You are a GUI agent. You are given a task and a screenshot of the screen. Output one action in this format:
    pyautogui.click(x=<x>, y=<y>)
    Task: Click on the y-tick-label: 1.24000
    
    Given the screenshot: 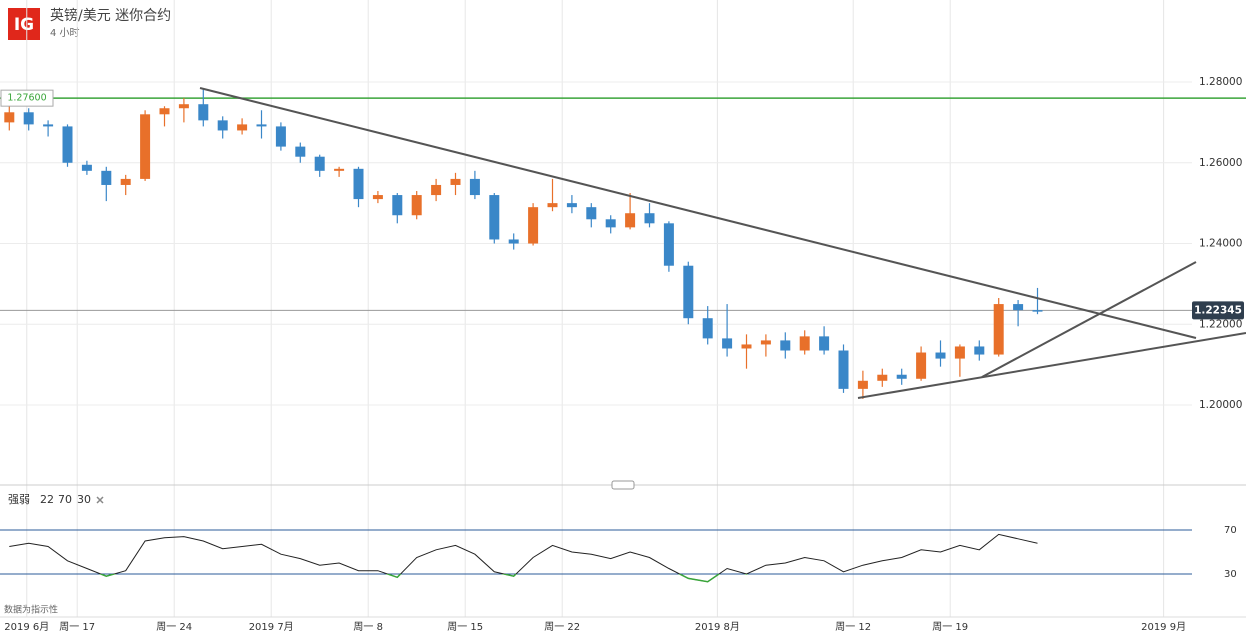 What is the action you would take?
    pyautogui.click(x=1220, y=244)
    